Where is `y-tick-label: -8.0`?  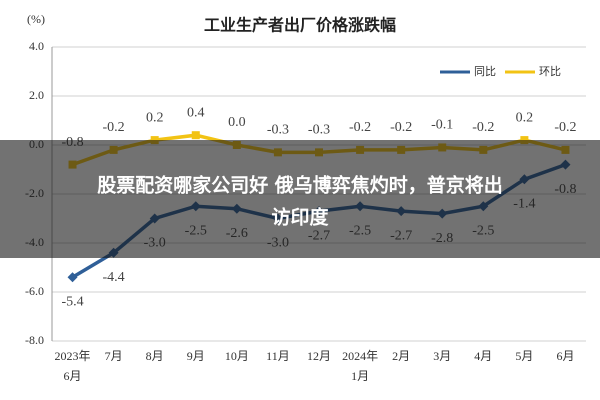
y-tick-label: -8.0 is located at coordinates (34, 340).